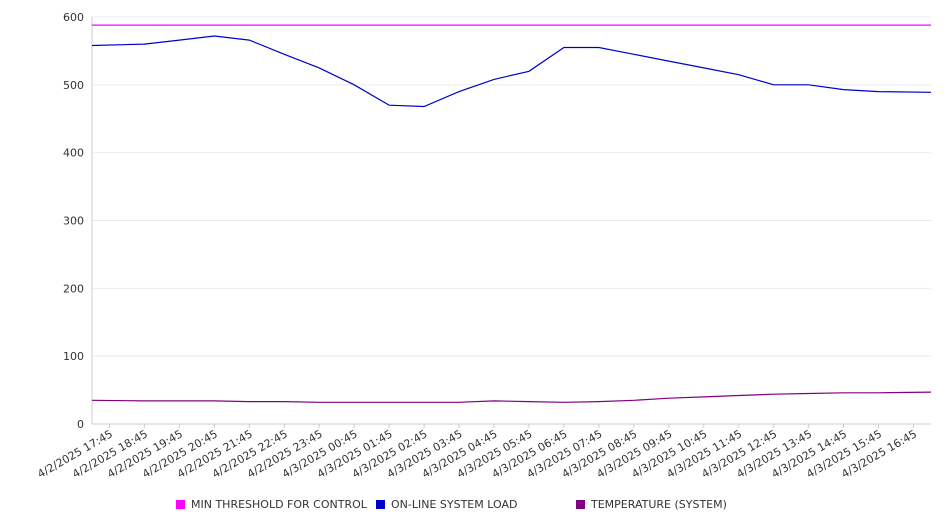 Image resolution: width=946 pixels, height=526 pixels. I want to click on y-tick-label: 400, so click(73, 153).